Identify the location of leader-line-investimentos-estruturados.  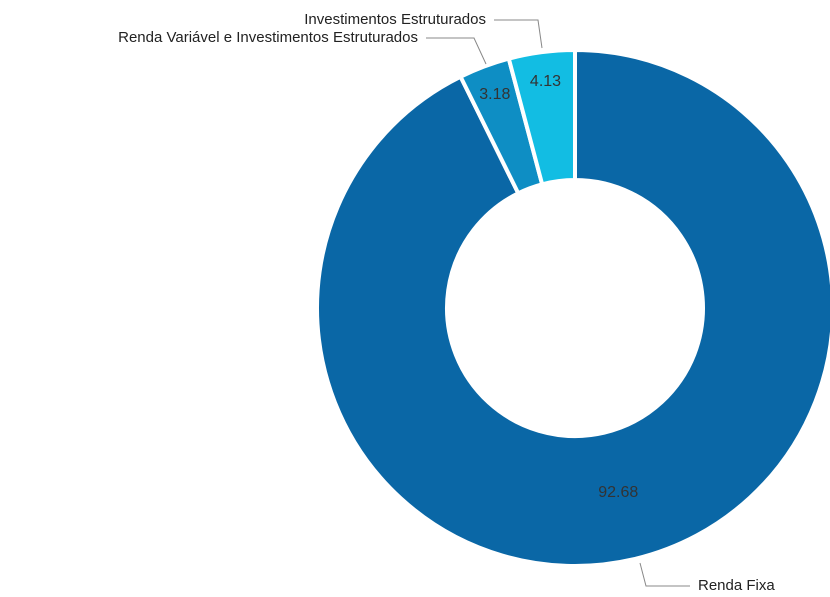
(518, 34).